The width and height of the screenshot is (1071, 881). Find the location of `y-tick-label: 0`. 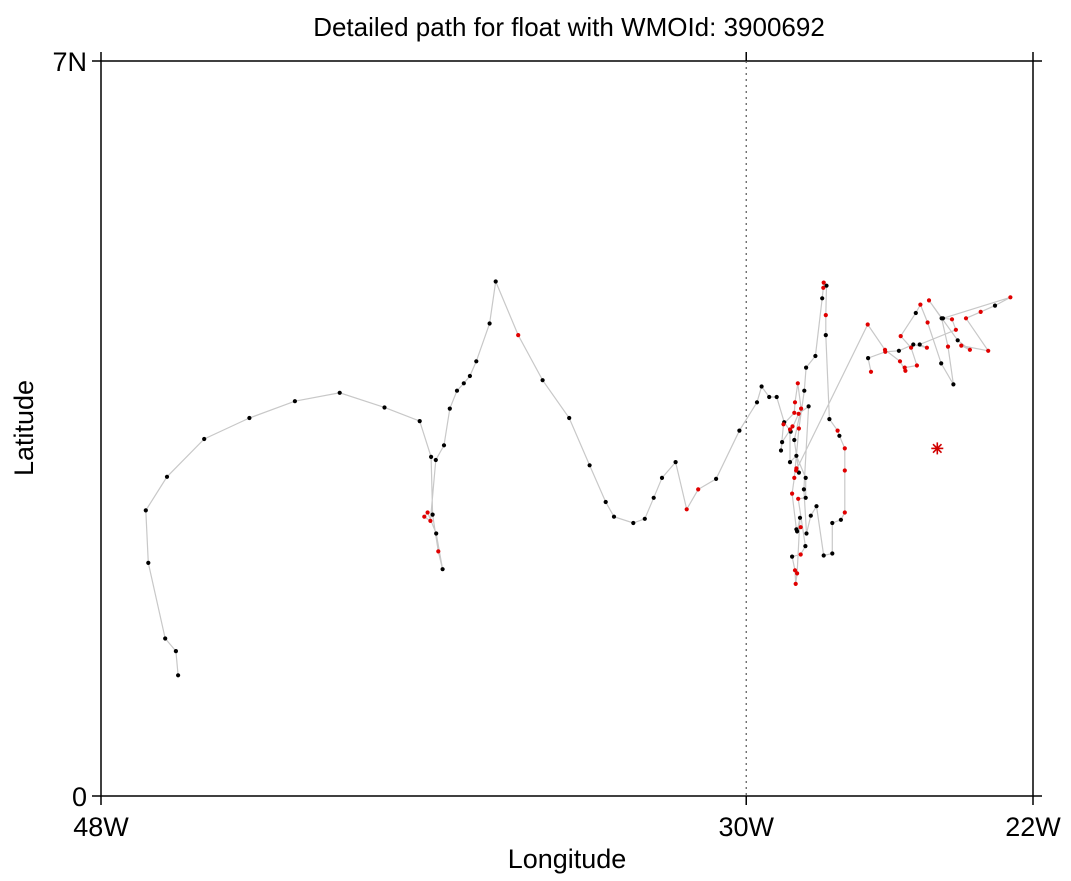

y-tick-label: 0 is located at coordinates (79, 797).